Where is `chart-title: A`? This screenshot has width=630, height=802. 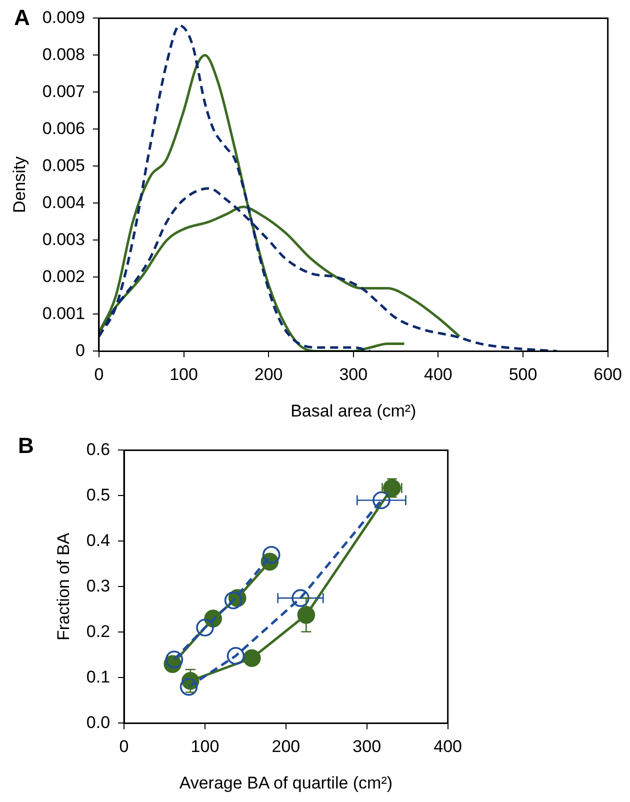 chart-title: A is located at coordinates (22, 17).